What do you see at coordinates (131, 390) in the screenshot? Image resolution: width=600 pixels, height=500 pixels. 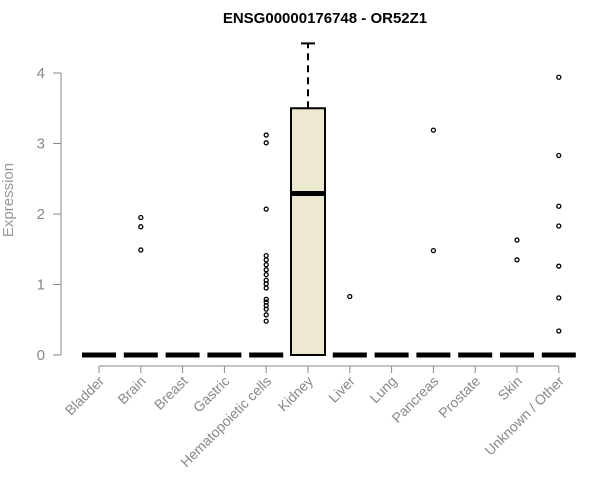 I see `x-tick-label: Brain` at bounding box center [131, 390].